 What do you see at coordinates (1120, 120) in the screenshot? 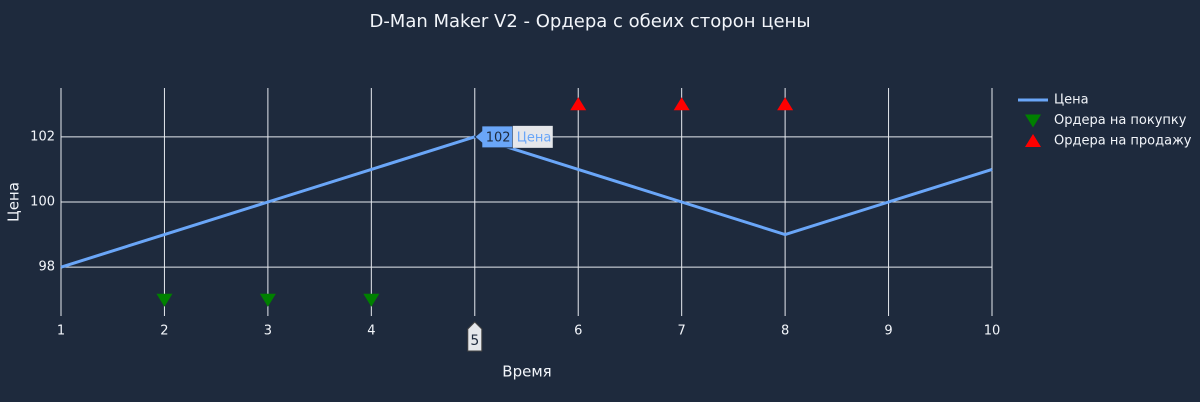
I see `legend-label: Ордера на покупку` at bounding box center [1120, 120].